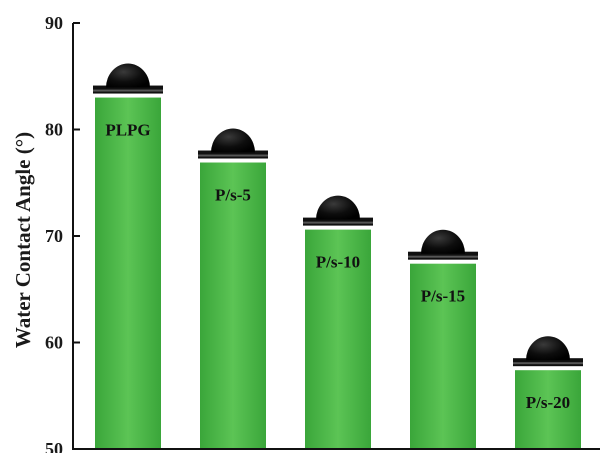 The image size is (600, 453). What do you see at coordinates (443, 296) in the screenshot?
I see `bar-label: P/s-15` at bounding box center [443, 296].